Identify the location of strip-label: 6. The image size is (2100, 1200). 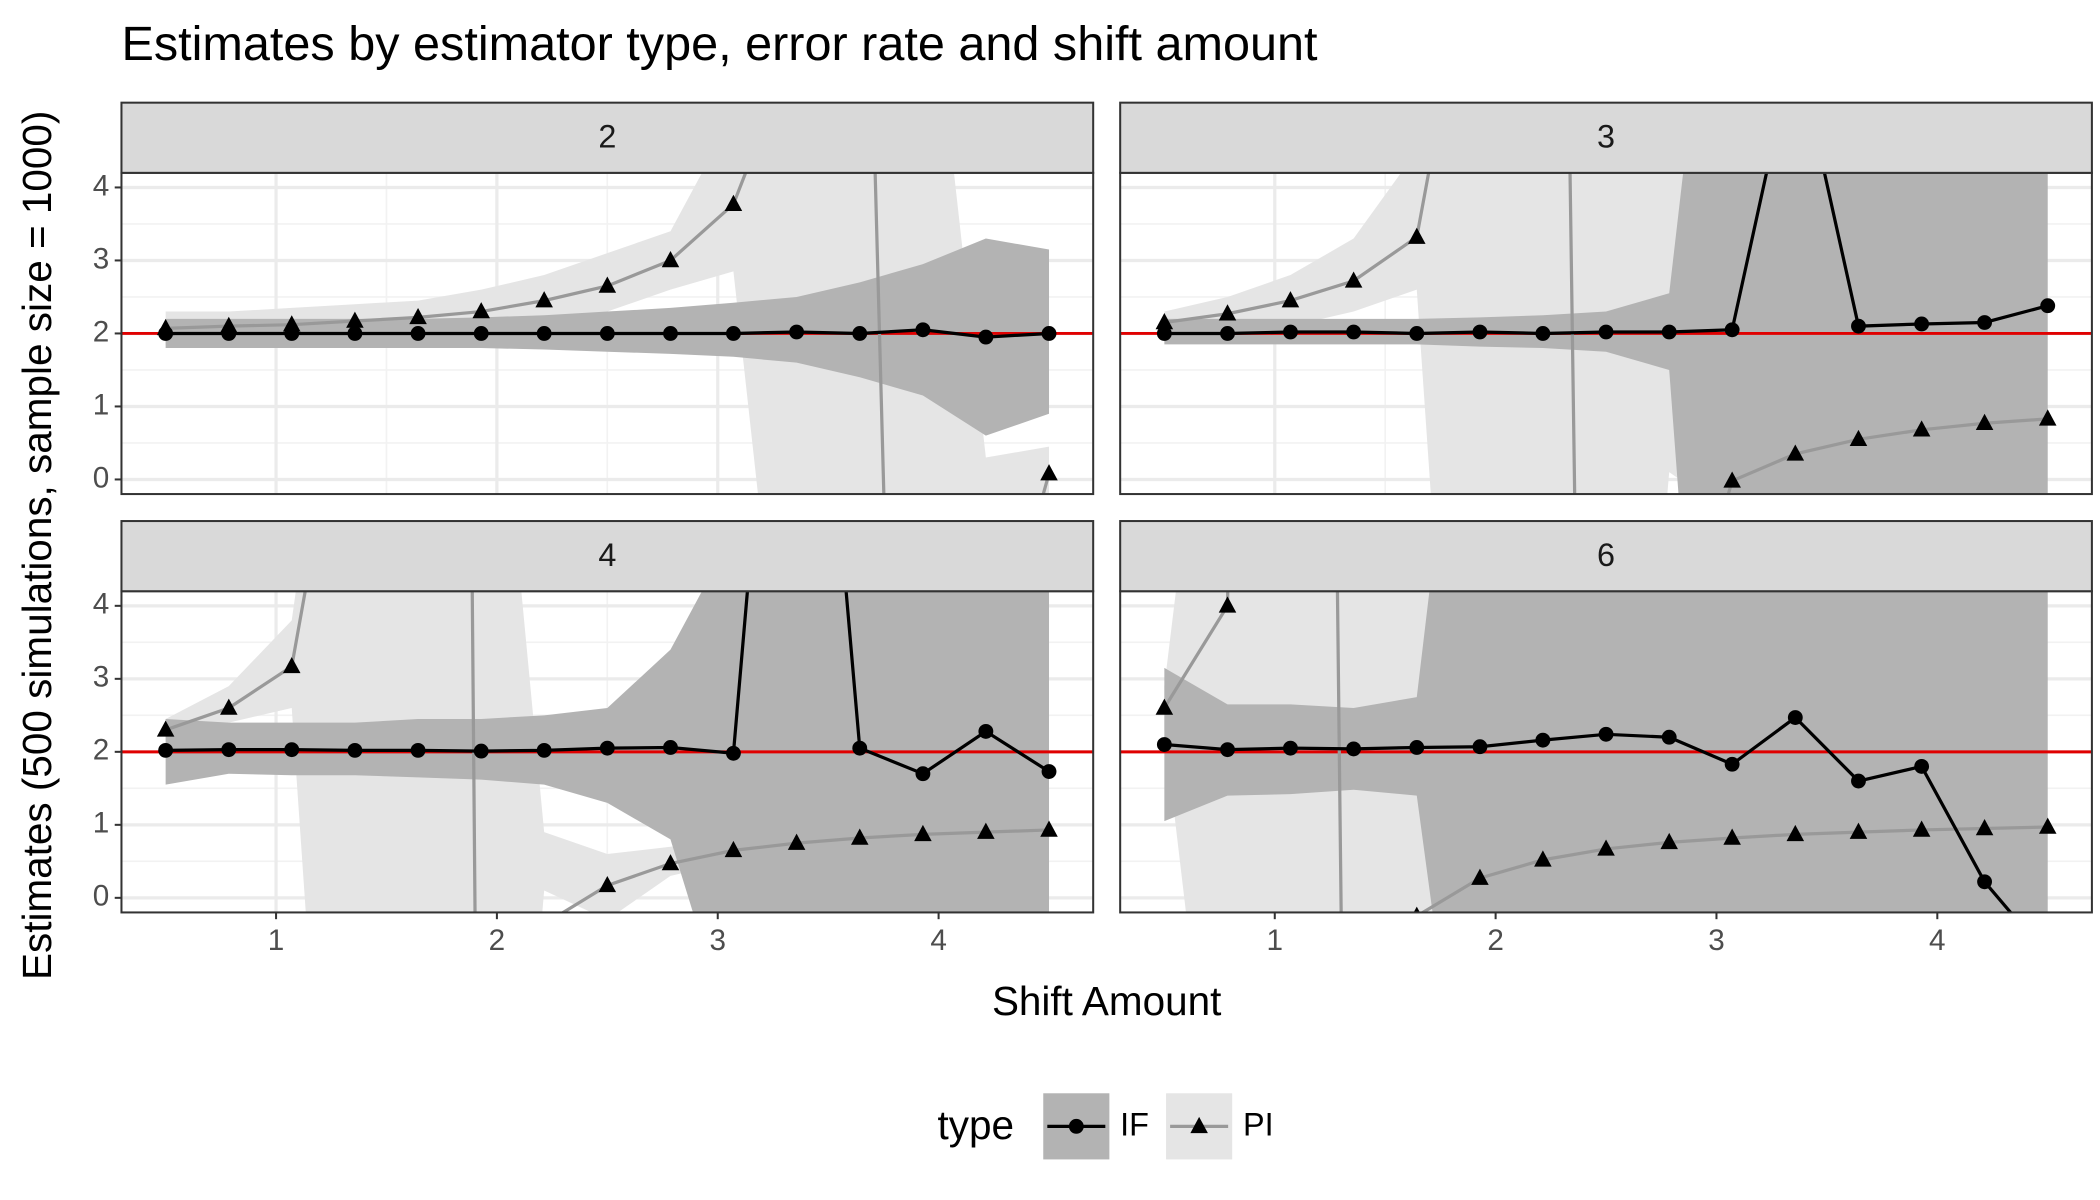
(1606, 555).